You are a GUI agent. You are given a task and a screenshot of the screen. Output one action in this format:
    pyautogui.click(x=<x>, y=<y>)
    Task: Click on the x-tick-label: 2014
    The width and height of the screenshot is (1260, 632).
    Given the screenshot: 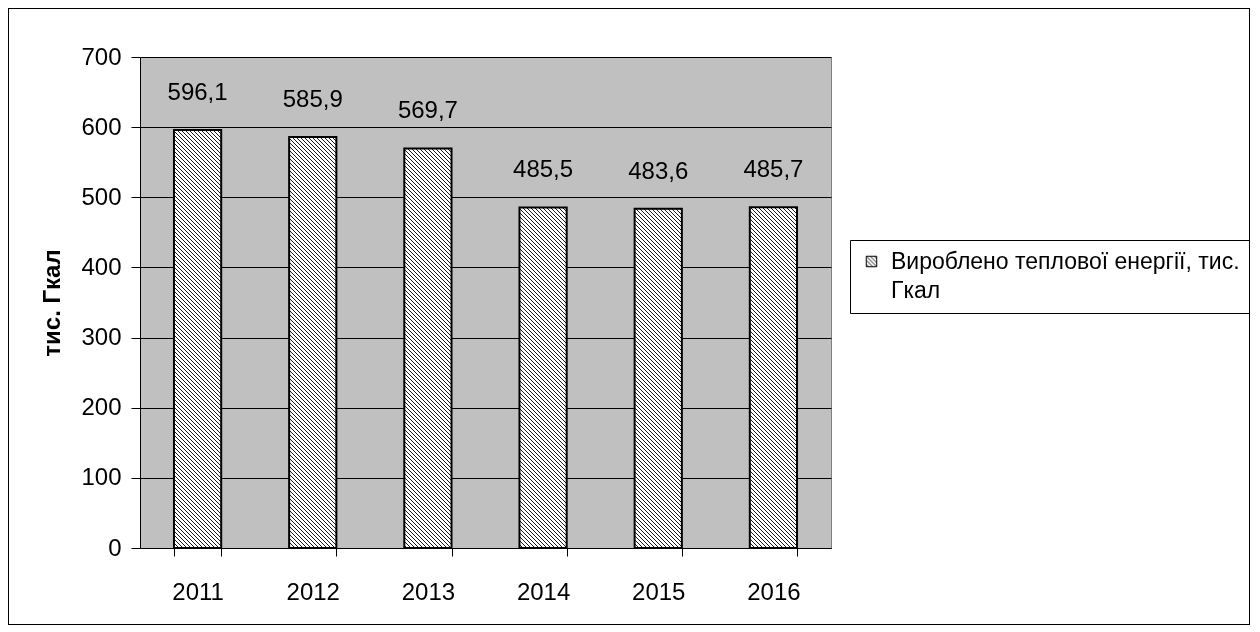 What is the action you would take?
    pyautogui.click(x=543, y=591)
    